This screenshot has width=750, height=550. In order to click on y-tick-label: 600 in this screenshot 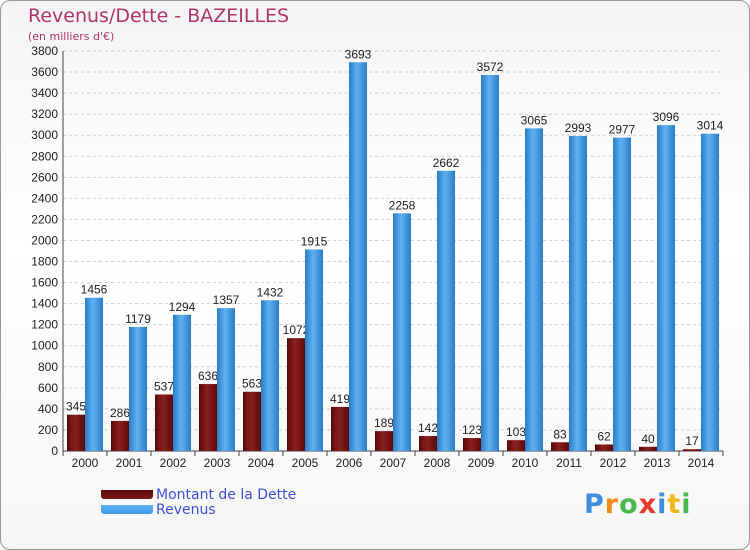, I will do `click(48, 388)`.